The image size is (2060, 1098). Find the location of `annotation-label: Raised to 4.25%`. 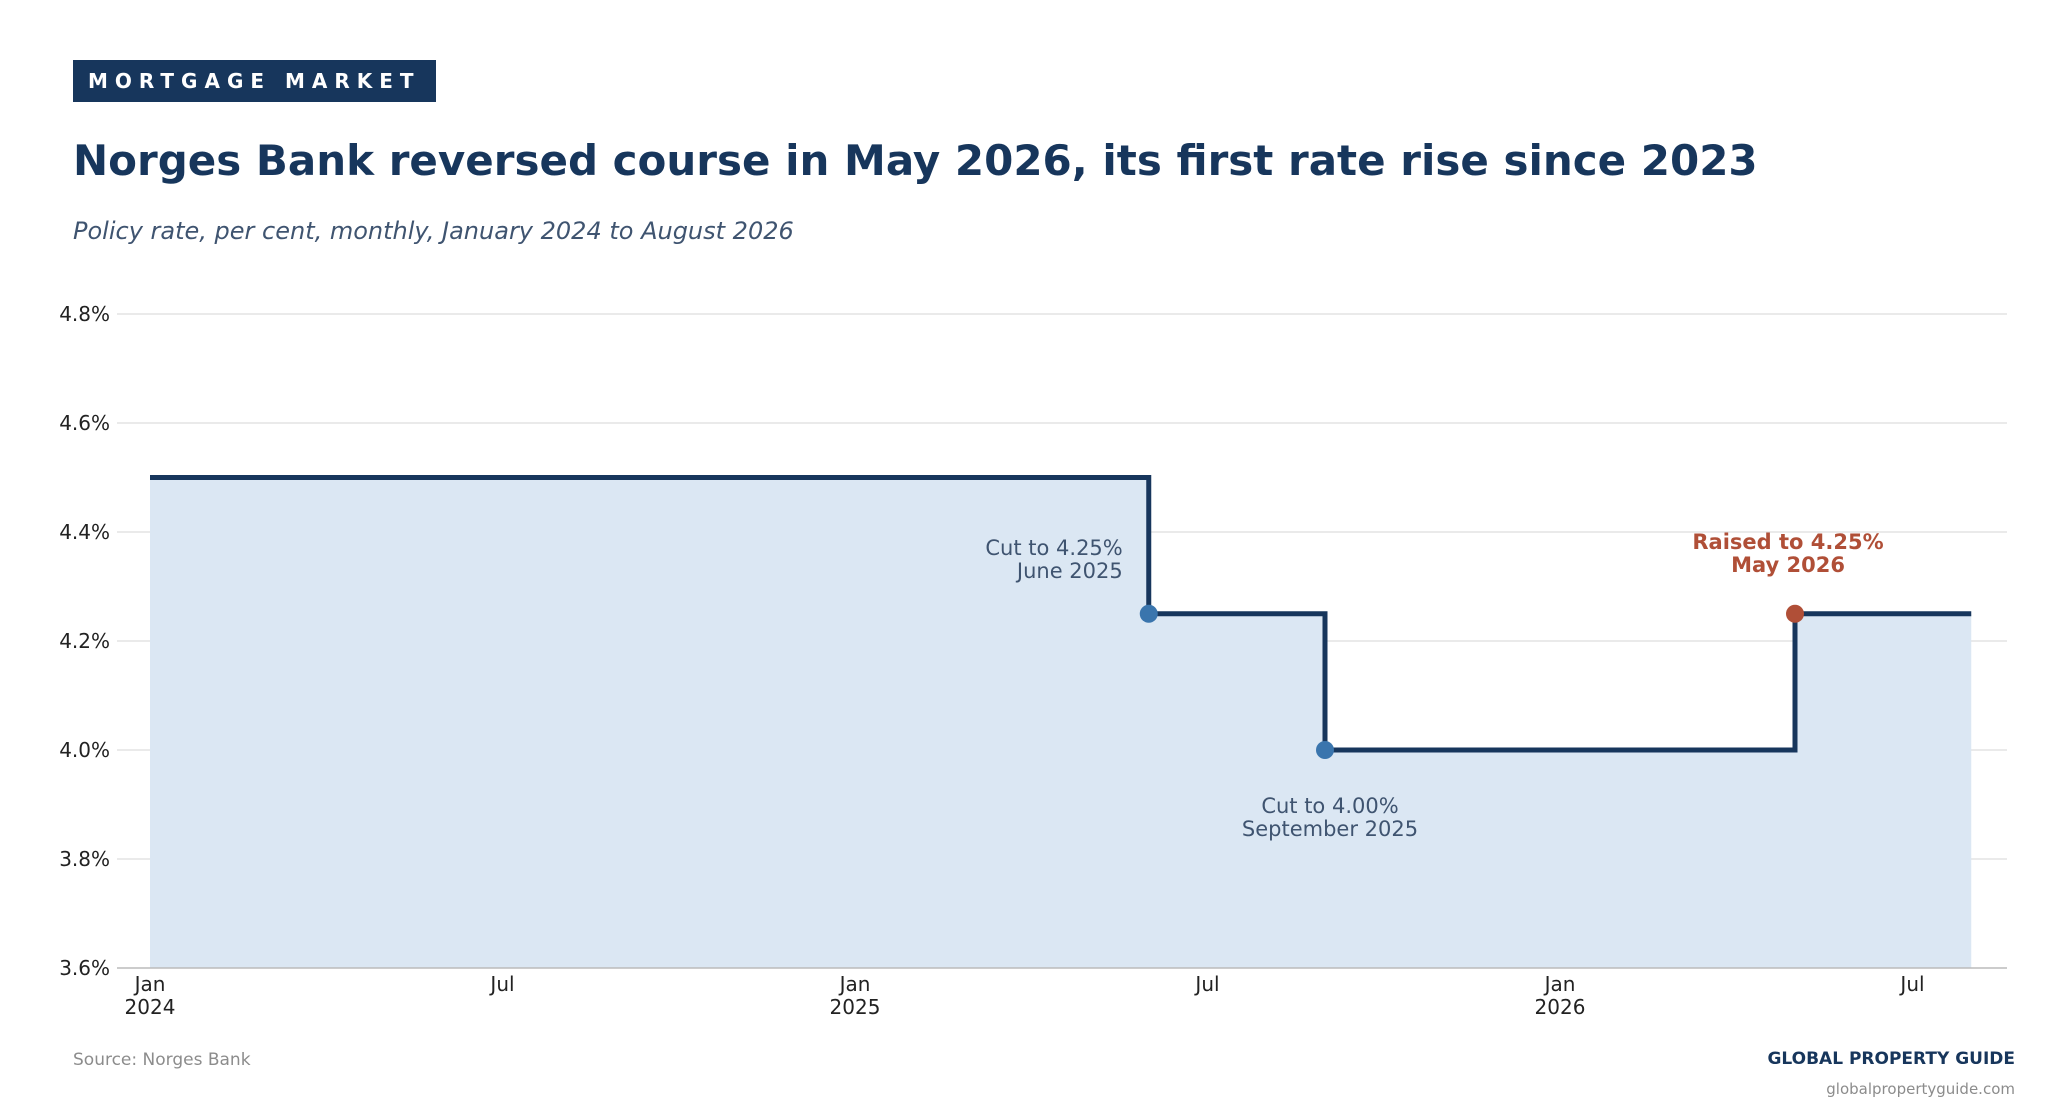

annotation-label: Raised to 4.25% is located at coordinates (1787, 542).